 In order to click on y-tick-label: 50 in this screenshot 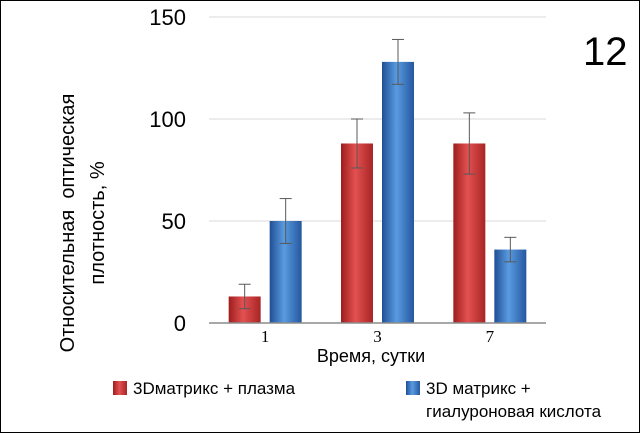, I will do `click(174, 221)`.